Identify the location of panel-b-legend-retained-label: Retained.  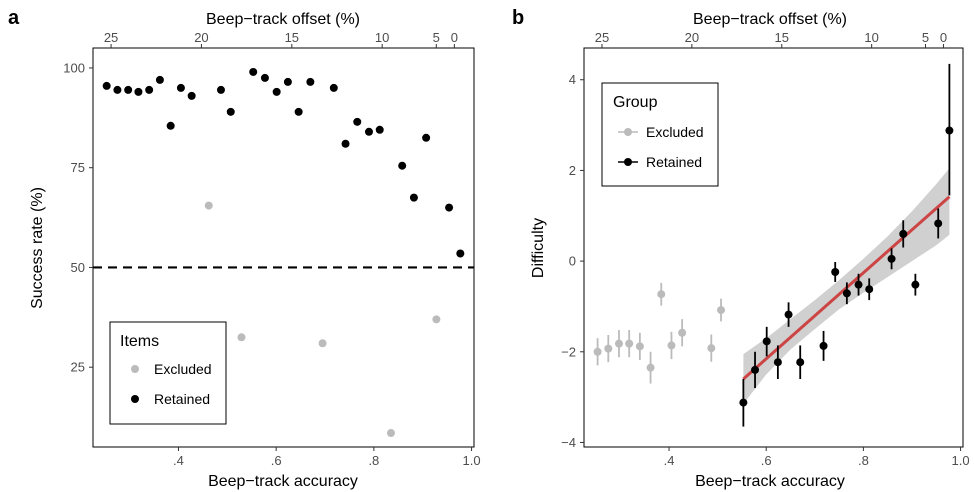
(674, 162).